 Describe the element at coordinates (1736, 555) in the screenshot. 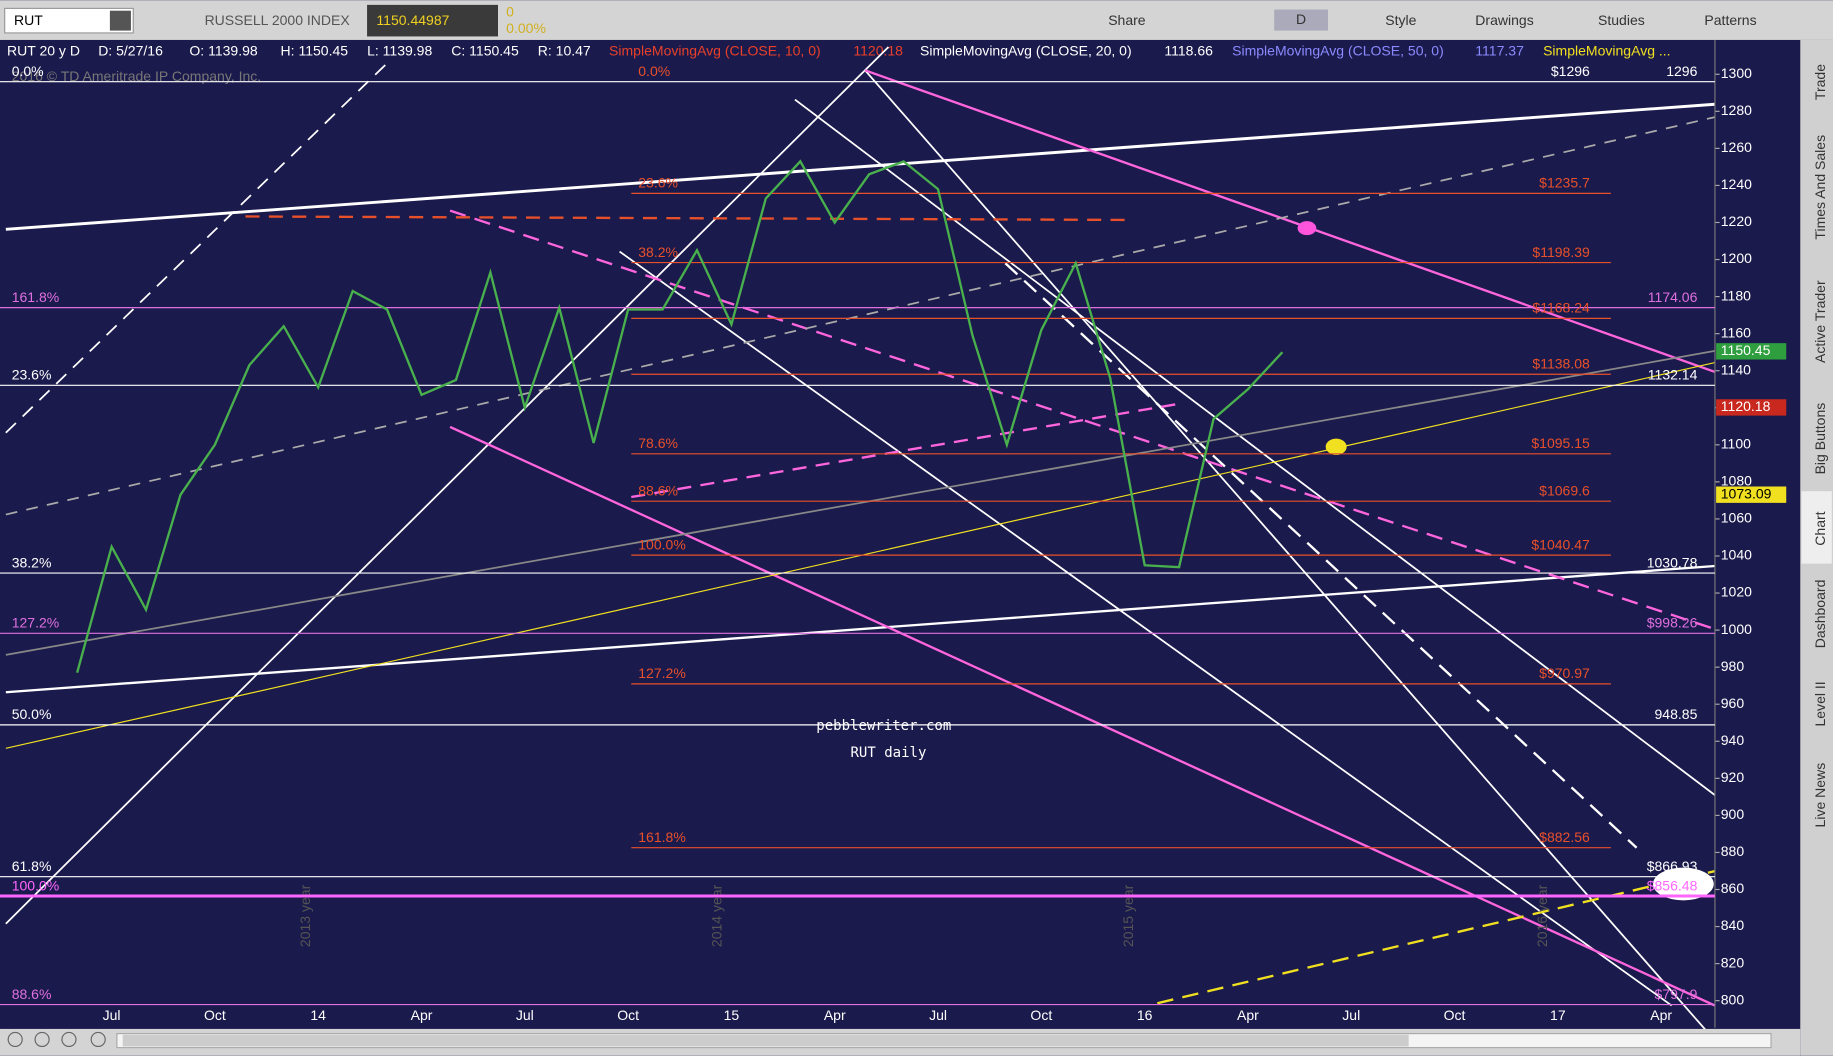

I see `y-tick-label: 1040` at that location.